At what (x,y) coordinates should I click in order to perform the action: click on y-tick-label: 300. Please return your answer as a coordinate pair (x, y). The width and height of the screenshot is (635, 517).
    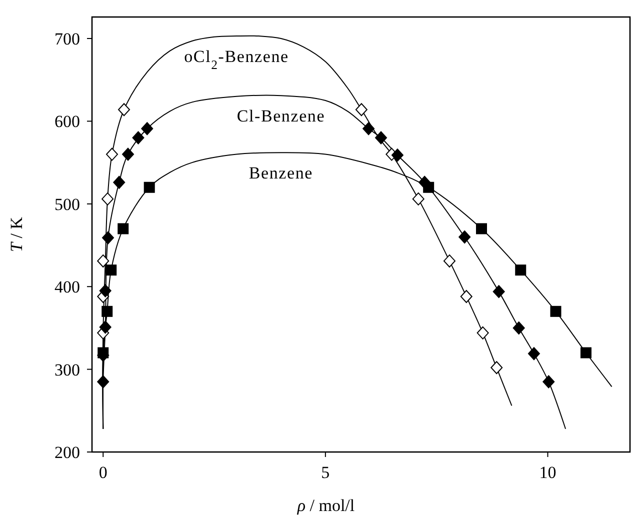
    Looking at the image, I should click on (67, 370).